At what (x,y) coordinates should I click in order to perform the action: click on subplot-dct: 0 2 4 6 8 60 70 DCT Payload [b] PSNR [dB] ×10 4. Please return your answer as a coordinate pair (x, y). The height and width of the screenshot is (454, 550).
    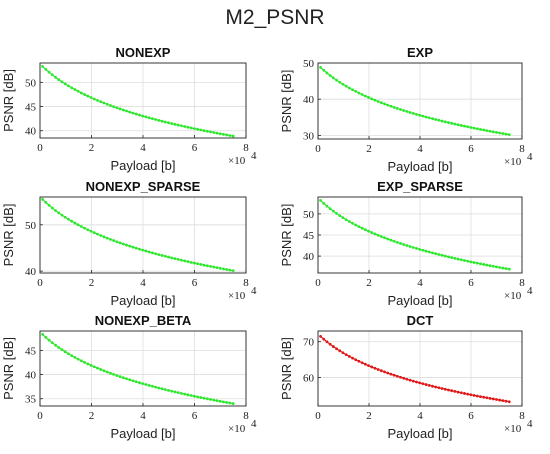
    Looking at the image, I should click on (406, 377).